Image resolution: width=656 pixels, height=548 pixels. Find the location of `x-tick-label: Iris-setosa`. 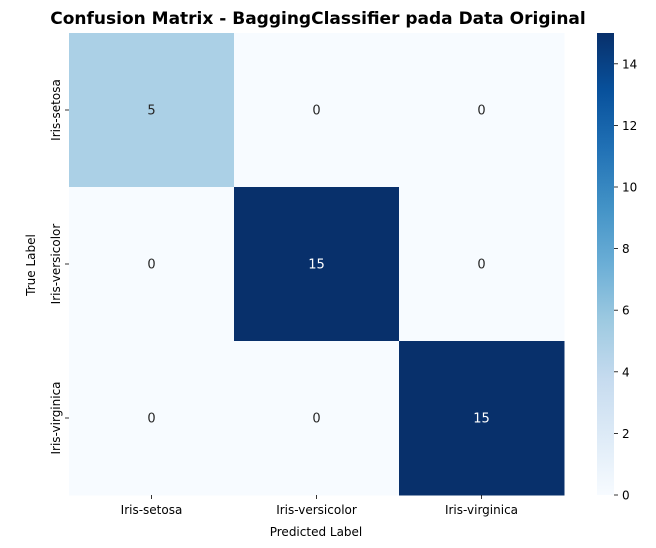

x-tick-label: Iris-setosa is located at coordinates (152, 510).